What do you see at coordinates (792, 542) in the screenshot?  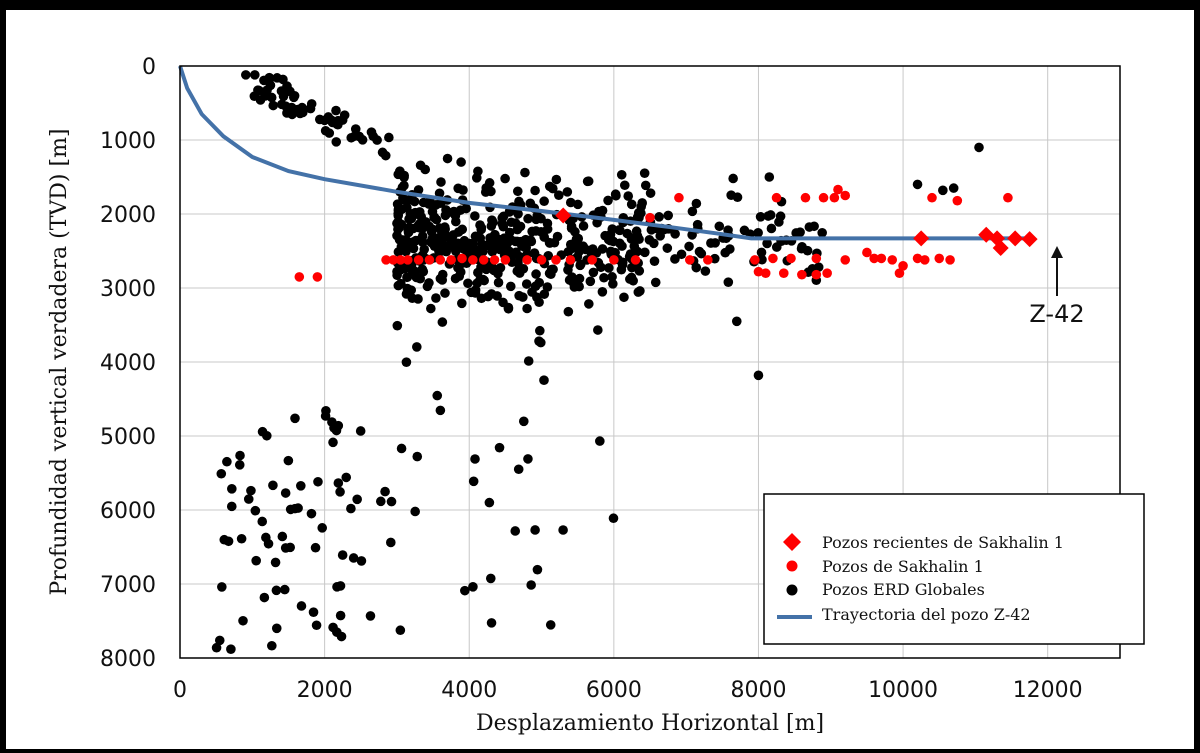 I see `legend-diamond-marker` at bounding box center [792, 542].